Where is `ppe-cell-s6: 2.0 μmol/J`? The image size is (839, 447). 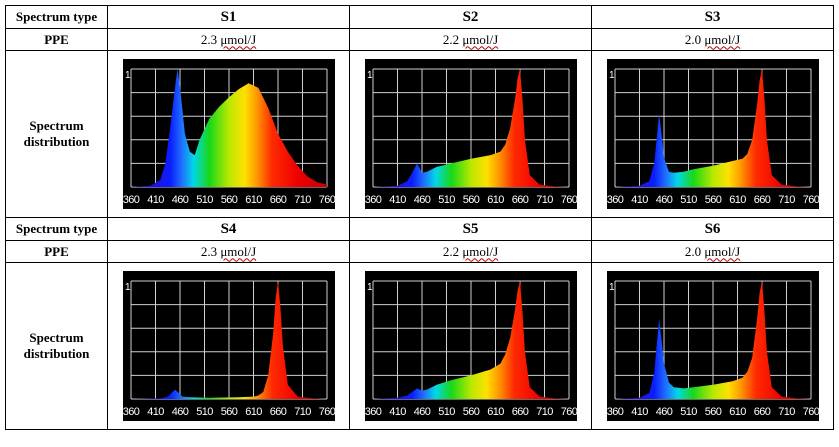
ppe-cell-s6: 2.0 μmol/J is located at coordinates (712, 251).